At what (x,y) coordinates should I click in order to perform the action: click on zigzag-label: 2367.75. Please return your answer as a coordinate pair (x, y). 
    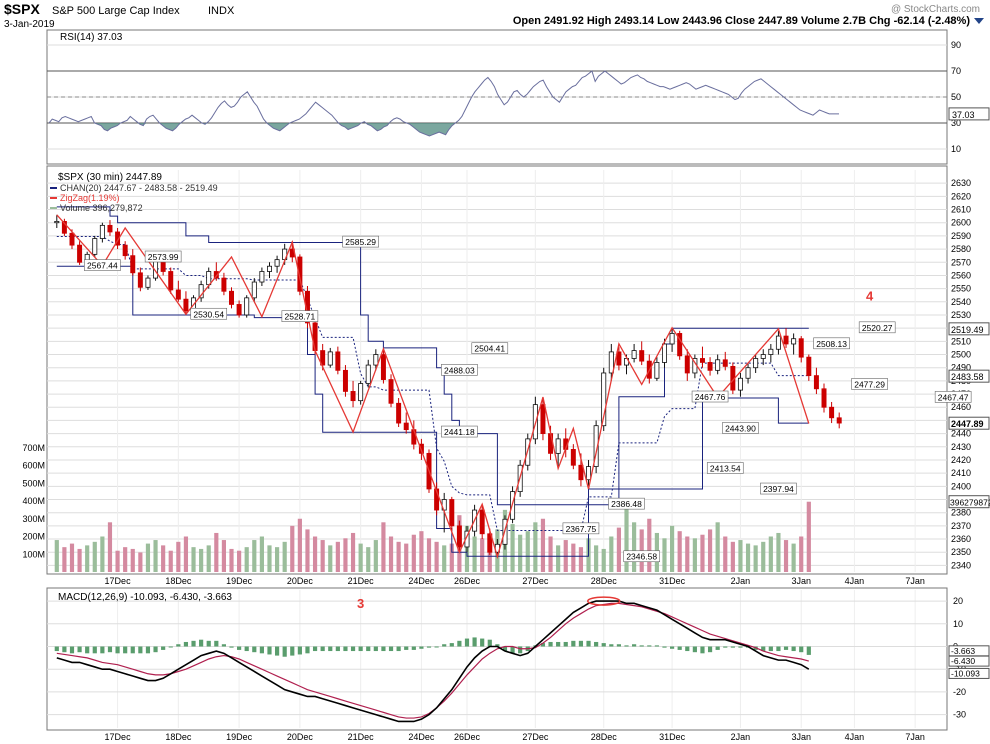
    Looking at the image, I should click on (581, 529).